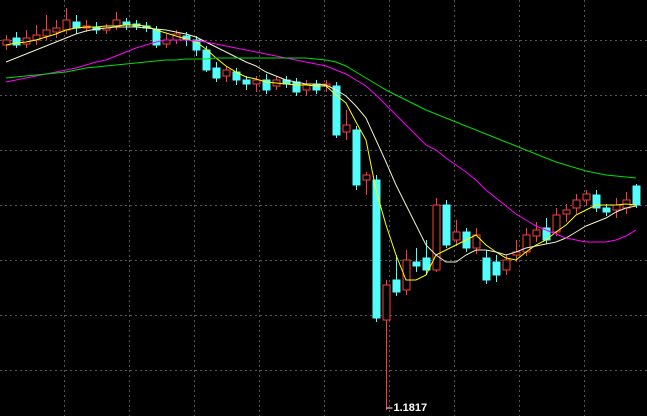 The width and height of the screenshot is (647, 416). What do you see at coordinates (411, 408) in the screenshot?
I see `low-label: 1.1817` at bounding box center [411, 408].